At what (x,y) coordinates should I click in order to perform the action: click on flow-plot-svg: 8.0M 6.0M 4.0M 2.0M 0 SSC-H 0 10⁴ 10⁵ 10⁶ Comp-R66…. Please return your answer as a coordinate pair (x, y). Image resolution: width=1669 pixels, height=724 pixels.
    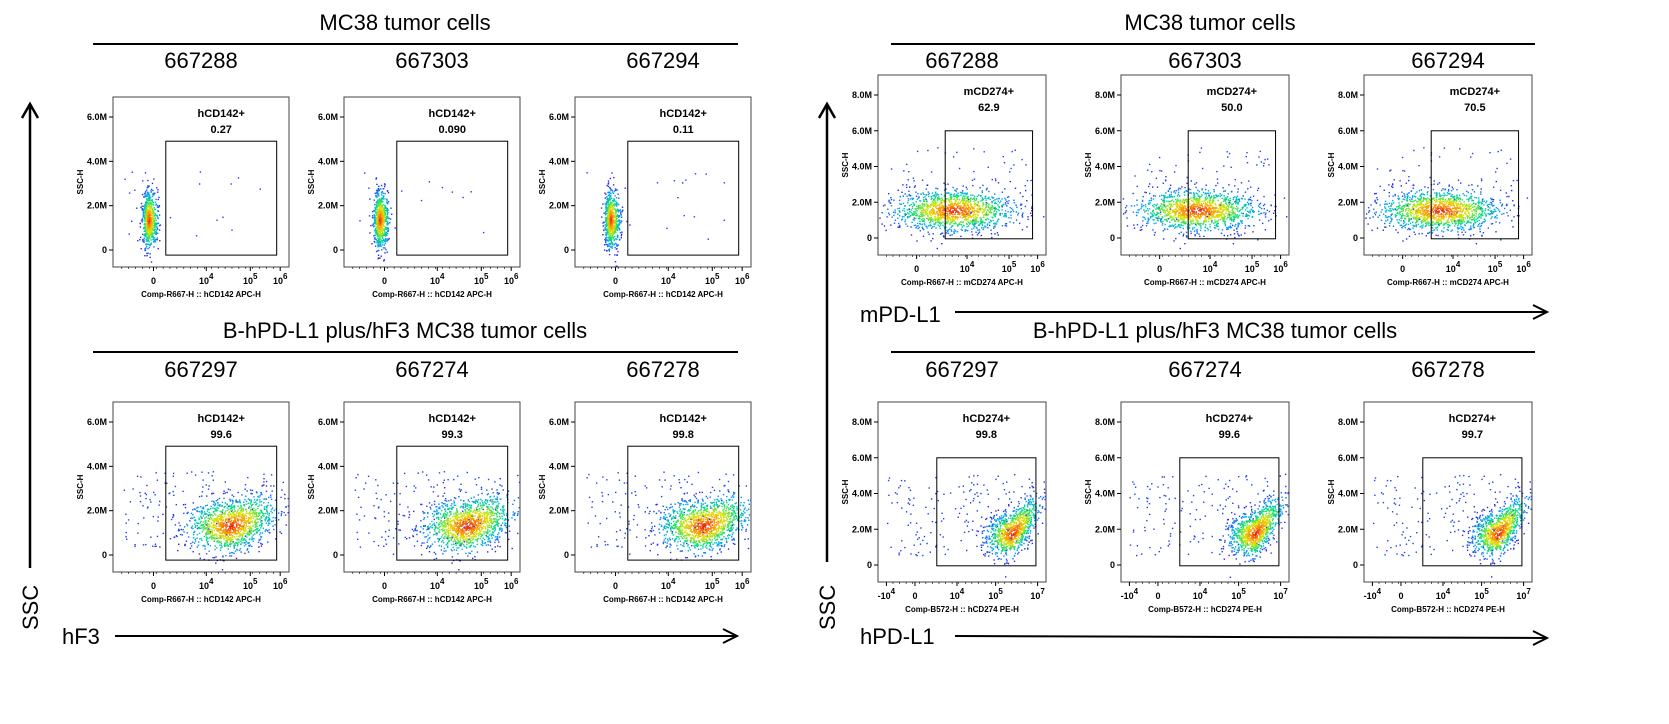
    Looking at the image, I should click on (944, 180).